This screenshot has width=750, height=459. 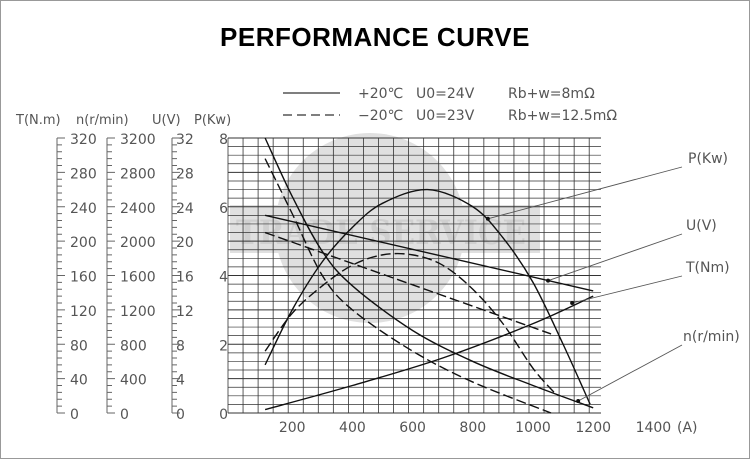 I want to click on y-tick-label-U: 20, so click(x=185, y=243).